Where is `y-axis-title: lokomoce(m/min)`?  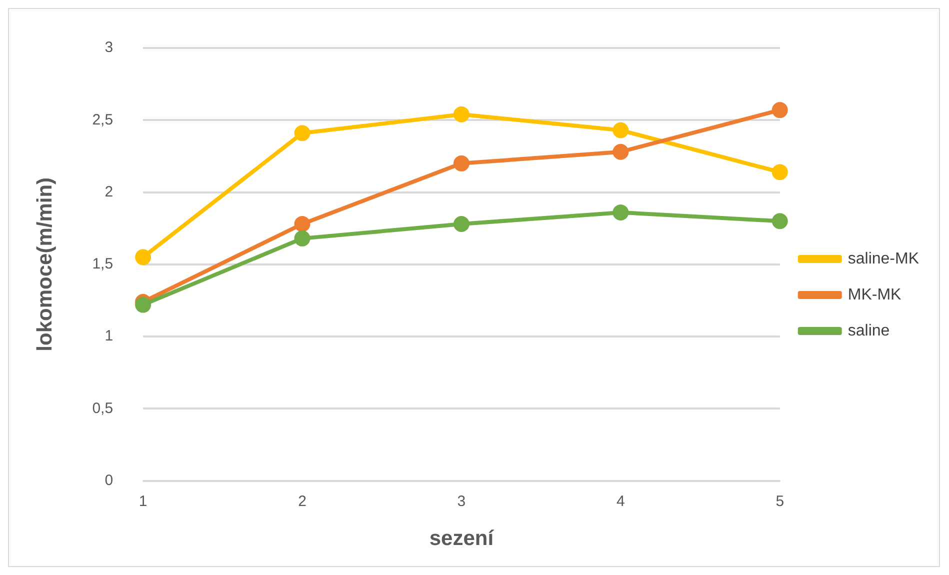 y-axis-title: lokomoce(m/min) is located at coordinates (44, 264).